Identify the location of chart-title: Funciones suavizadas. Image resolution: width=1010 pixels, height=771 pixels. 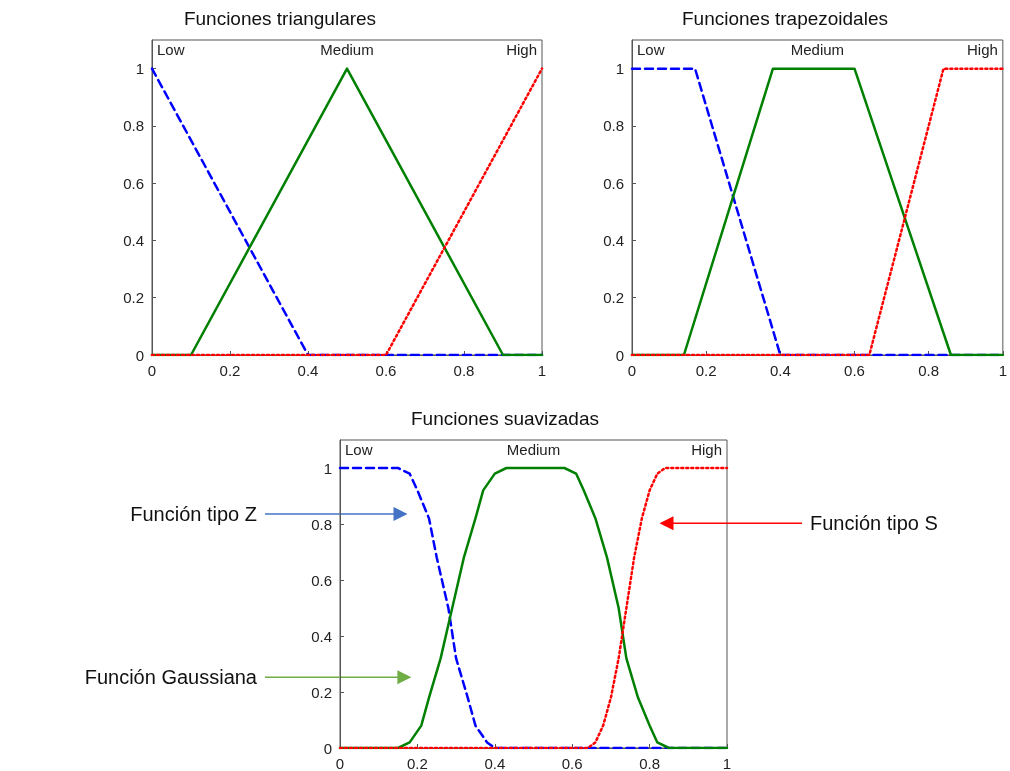
(505, 418).